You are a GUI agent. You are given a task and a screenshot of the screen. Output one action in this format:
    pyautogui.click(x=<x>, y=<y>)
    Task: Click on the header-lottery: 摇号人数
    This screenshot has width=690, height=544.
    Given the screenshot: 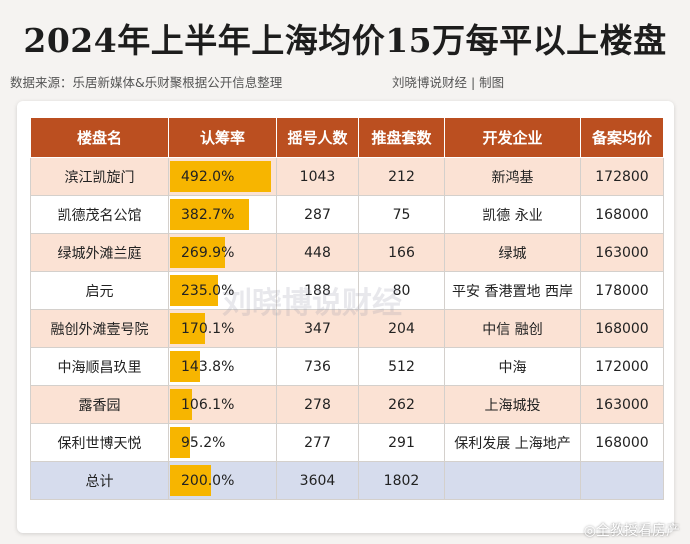 What is the action you would take?
    pyautogui.click(x=317, y=137)
    